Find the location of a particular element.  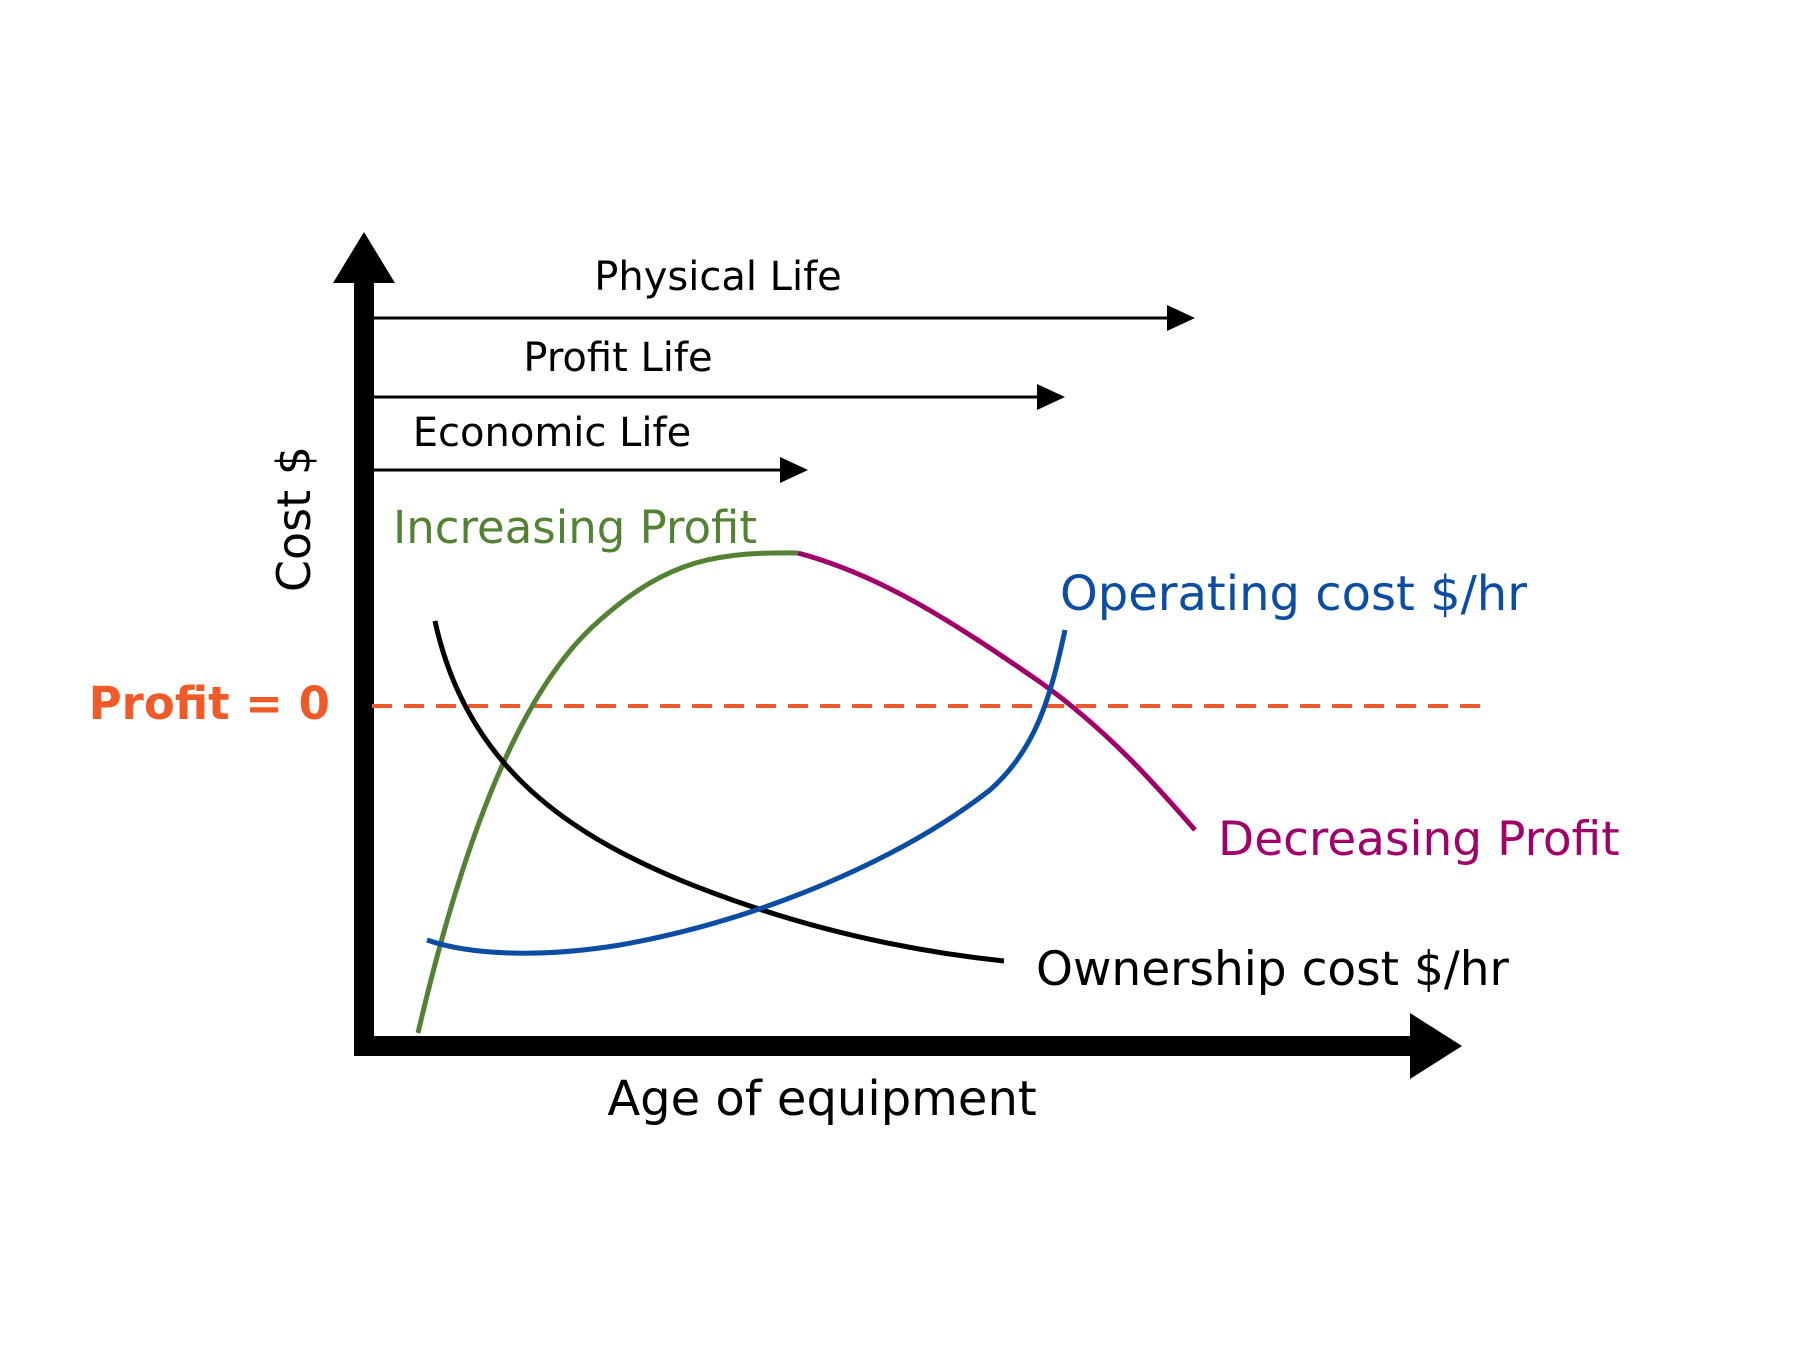

physical-life-arrowhead is located at coordinates (1181, 318).